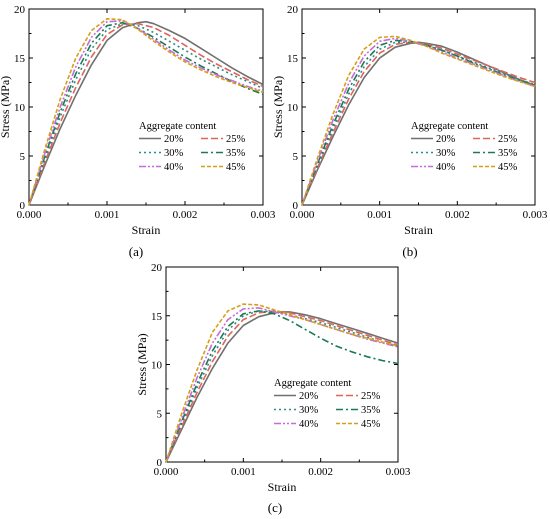 Image resolution: width=550 pixels, height=519 pixels. What do you see at coordinates (136, 251) in the screenshot?
I see `panel-label: (a)` at bounding box center [136, 251].